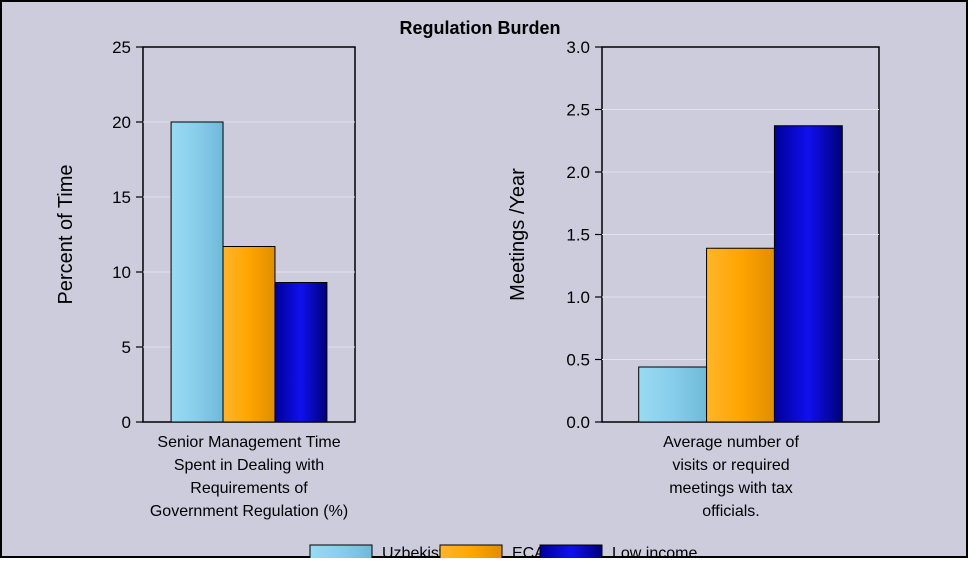  Describe the element at coordinates (121, 122) in the screenshot. I see `y-tick-label: 20` at that location.